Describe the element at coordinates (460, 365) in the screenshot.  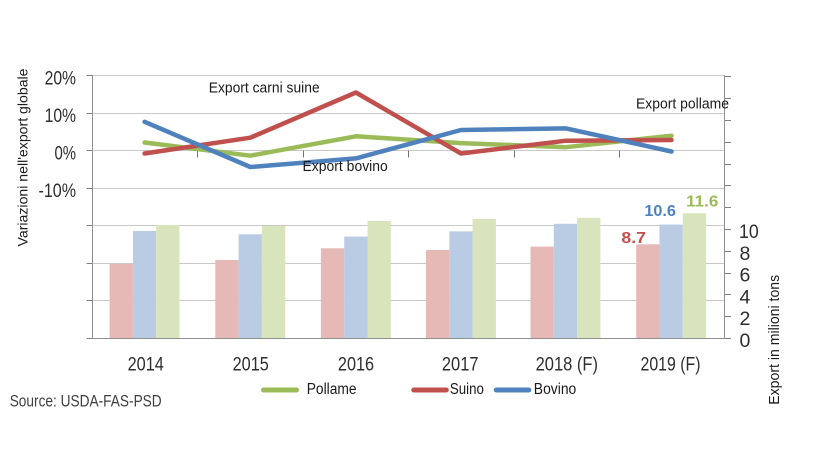
I see `svg-text: 2017` at that location.